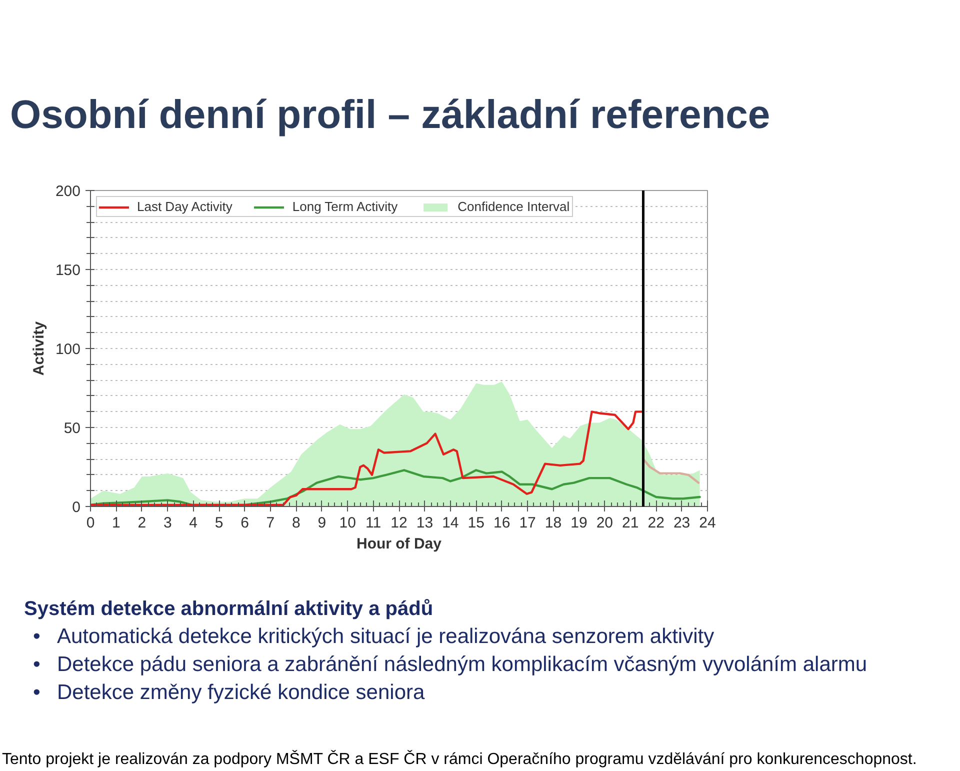 Image resolution: width=960 pixels, height=771 pixels. I want to click on text: Tento projekt je realizován za podpory MŠMT ČR a ESF ČR v rámci Operačního programu vzdělávání pro konkurenceschopnost., so click(459, 760).